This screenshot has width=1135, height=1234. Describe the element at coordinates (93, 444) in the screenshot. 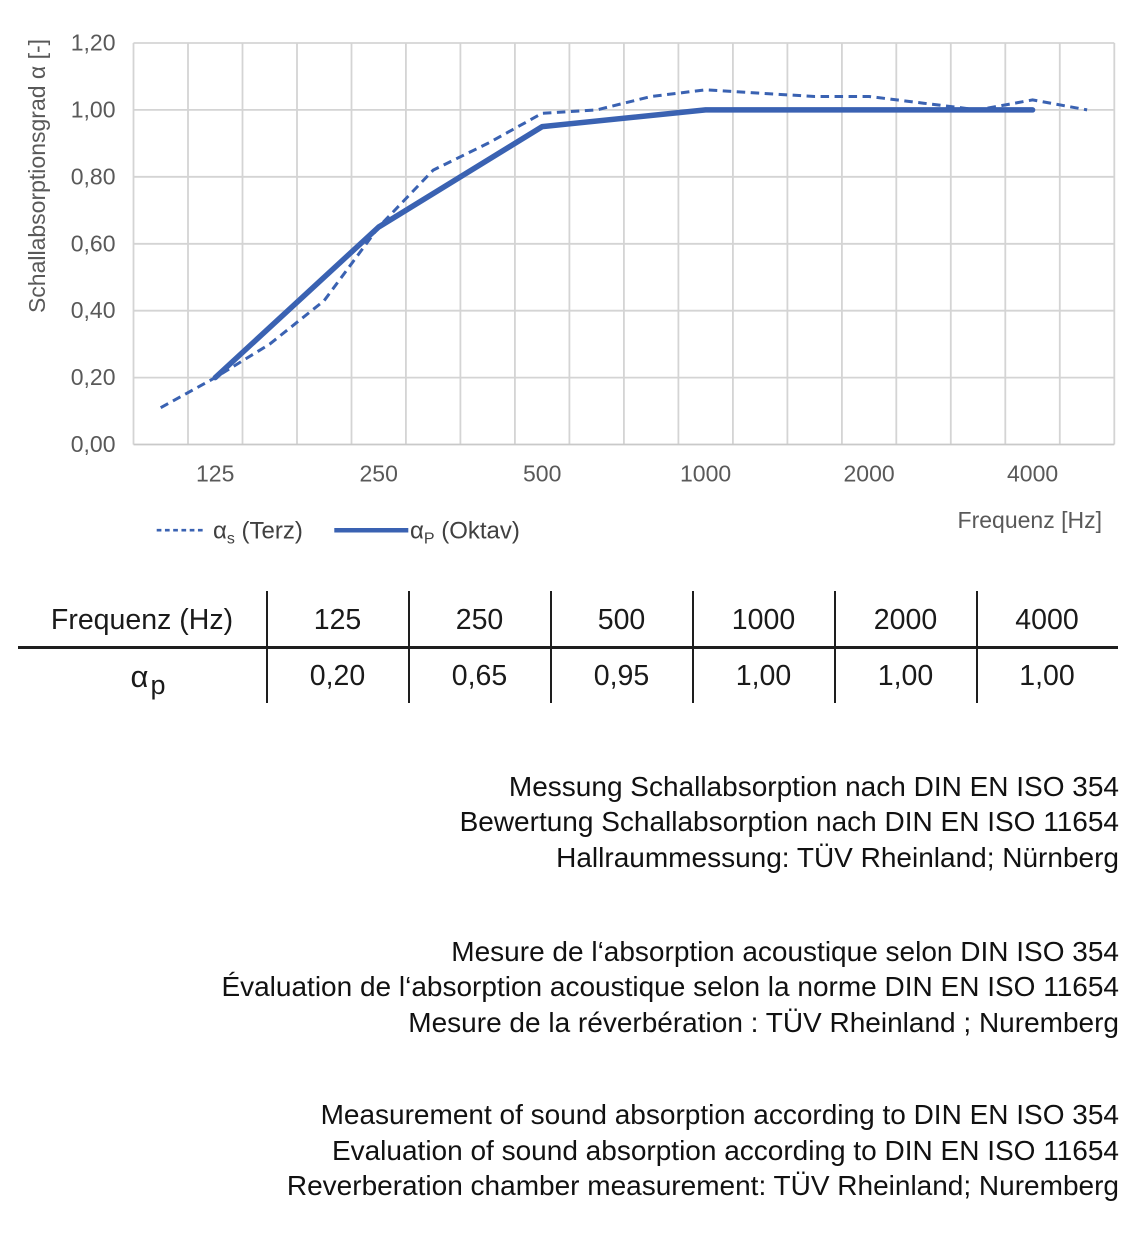

I see `svg-text: 0,00` at that location.